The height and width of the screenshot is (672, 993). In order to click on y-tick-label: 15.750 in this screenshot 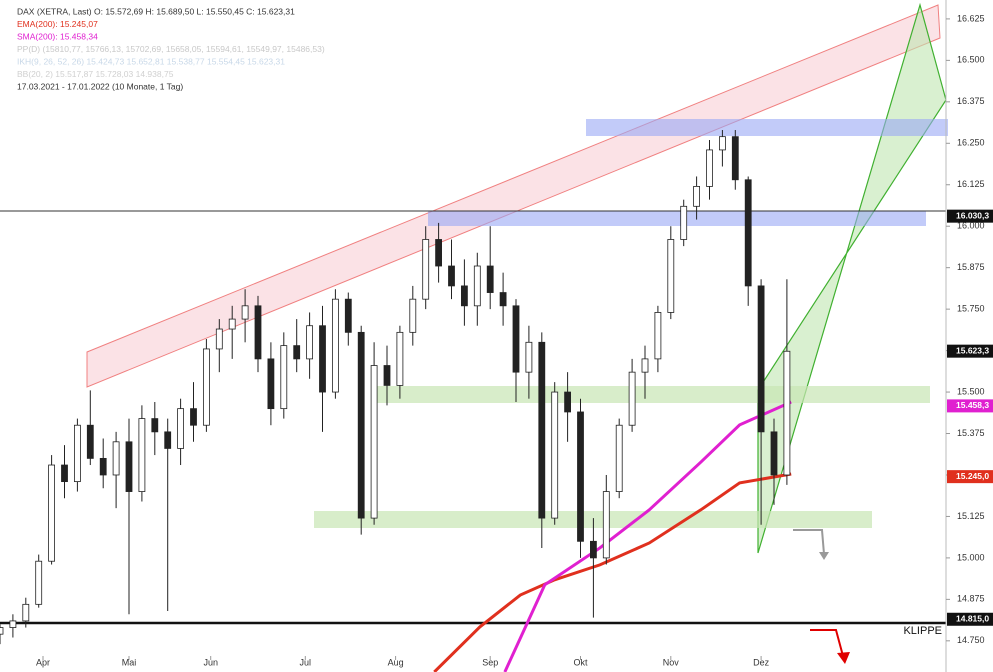, I will do `click(971, 309)`.